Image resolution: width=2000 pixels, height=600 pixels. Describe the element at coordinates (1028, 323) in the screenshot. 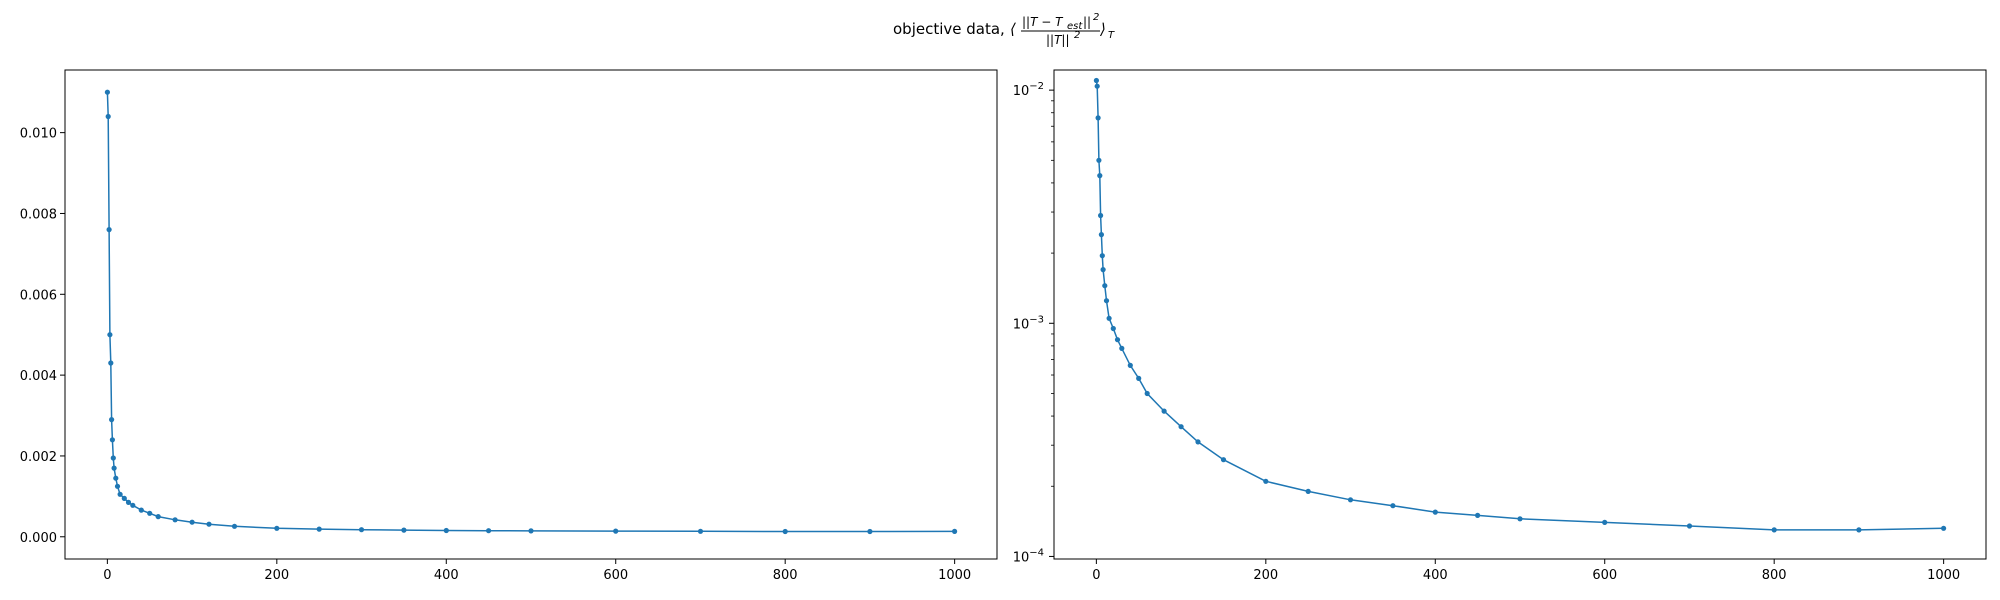

I see `y-tick-label: 10⁻³` at that location.